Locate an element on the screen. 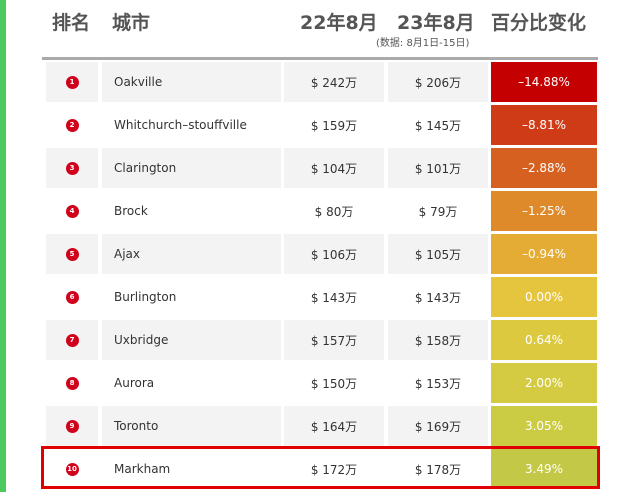 Image resolution: width=623 pixels, height=492 pixels. city-cell: Markham is located at coordinates (142, 469).